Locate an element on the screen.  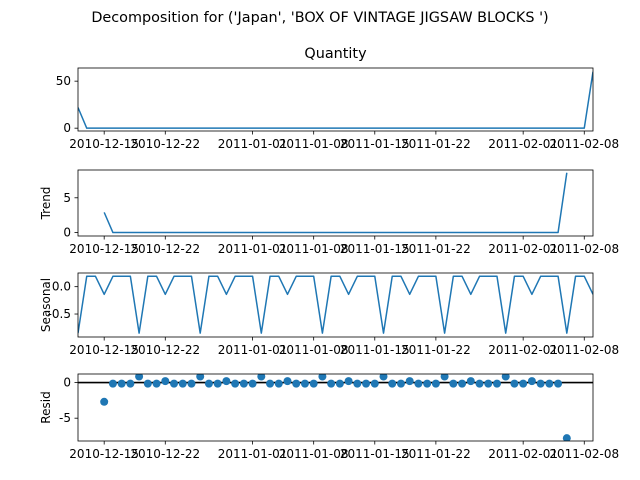
resid-xtick-label: 2011-02-01 is located at coordinates (523, 454).